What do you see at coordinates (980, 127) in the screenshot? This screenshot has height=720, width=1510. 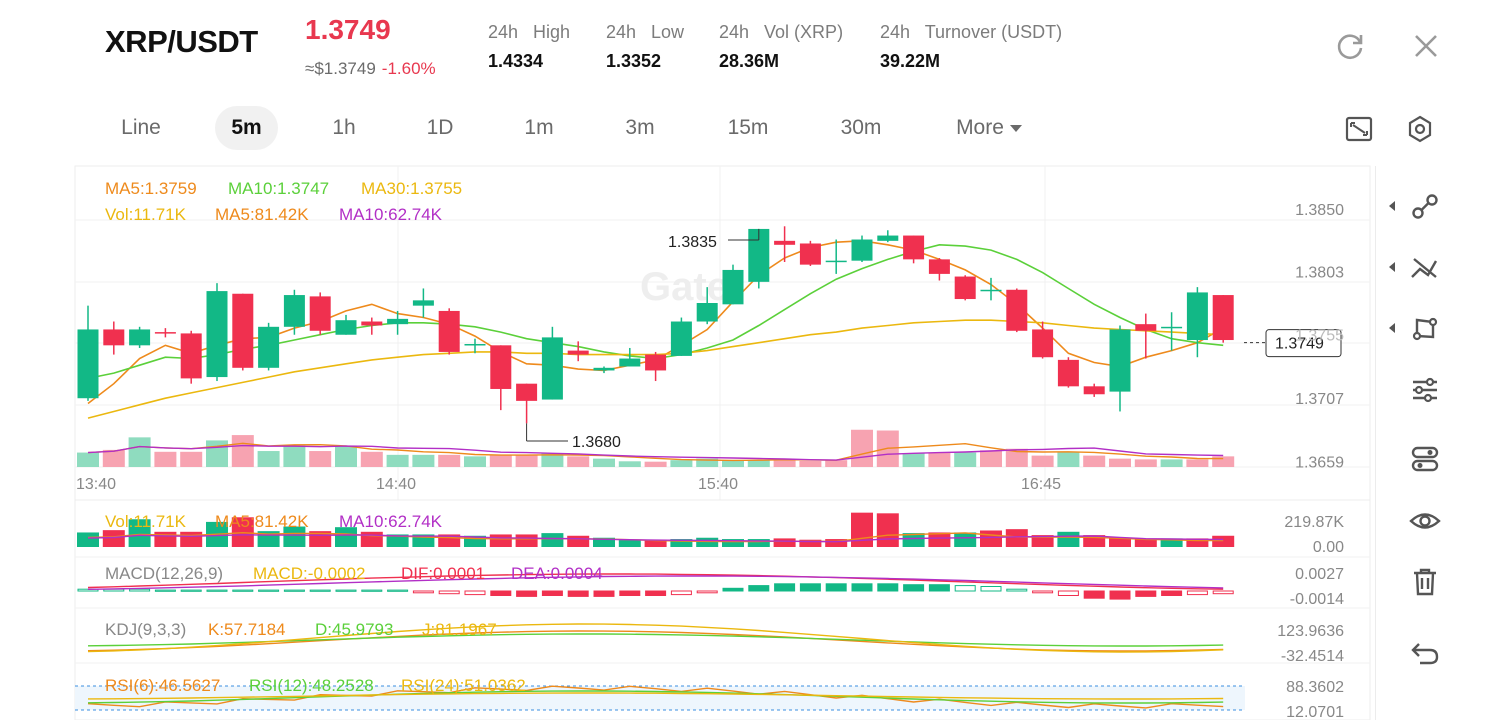 I see `more-label: More` at bounding box center [980, 127].